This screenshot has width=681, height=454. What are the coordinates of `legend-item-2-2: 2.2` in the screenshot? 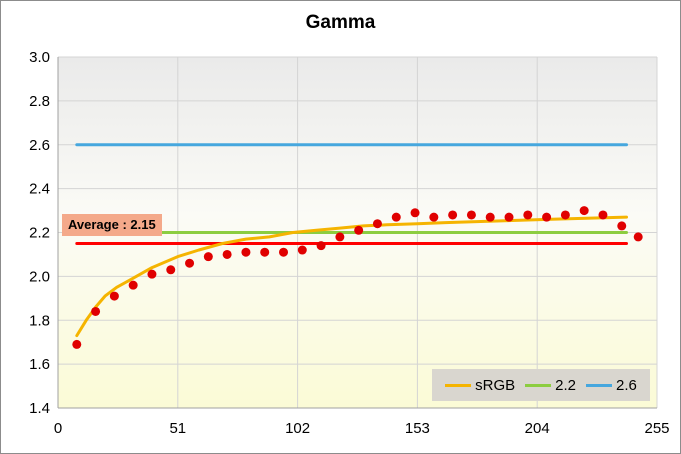 It's located at (550, 385).